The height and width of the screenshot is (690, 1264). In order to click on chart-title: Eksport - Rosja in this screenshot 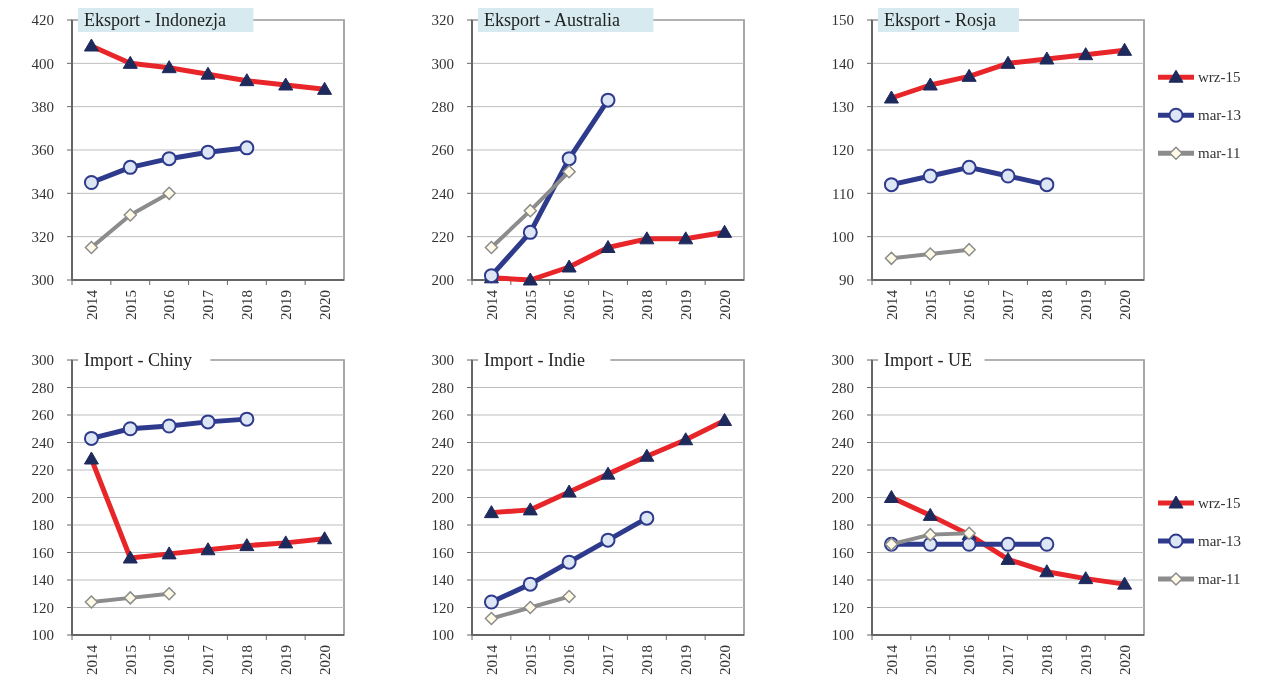, I will do `click(940, 20)`.